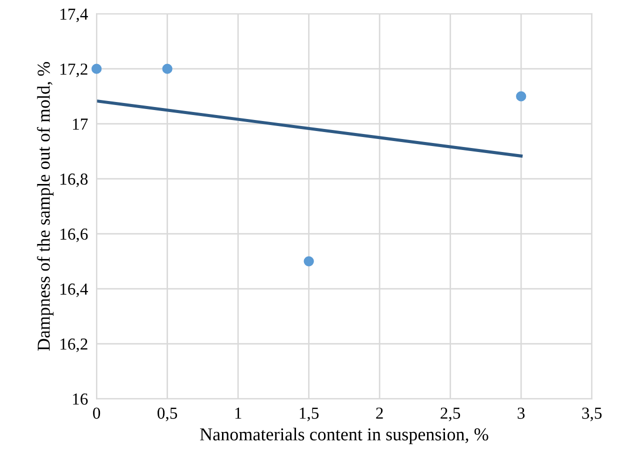 This screenshot has width=623, height=461. What do you see at coordinates (344, 436) in the screenshot?
I see `x-axis-title: Nanomaterials content in suspension, %` at bounding box center [344, 436].